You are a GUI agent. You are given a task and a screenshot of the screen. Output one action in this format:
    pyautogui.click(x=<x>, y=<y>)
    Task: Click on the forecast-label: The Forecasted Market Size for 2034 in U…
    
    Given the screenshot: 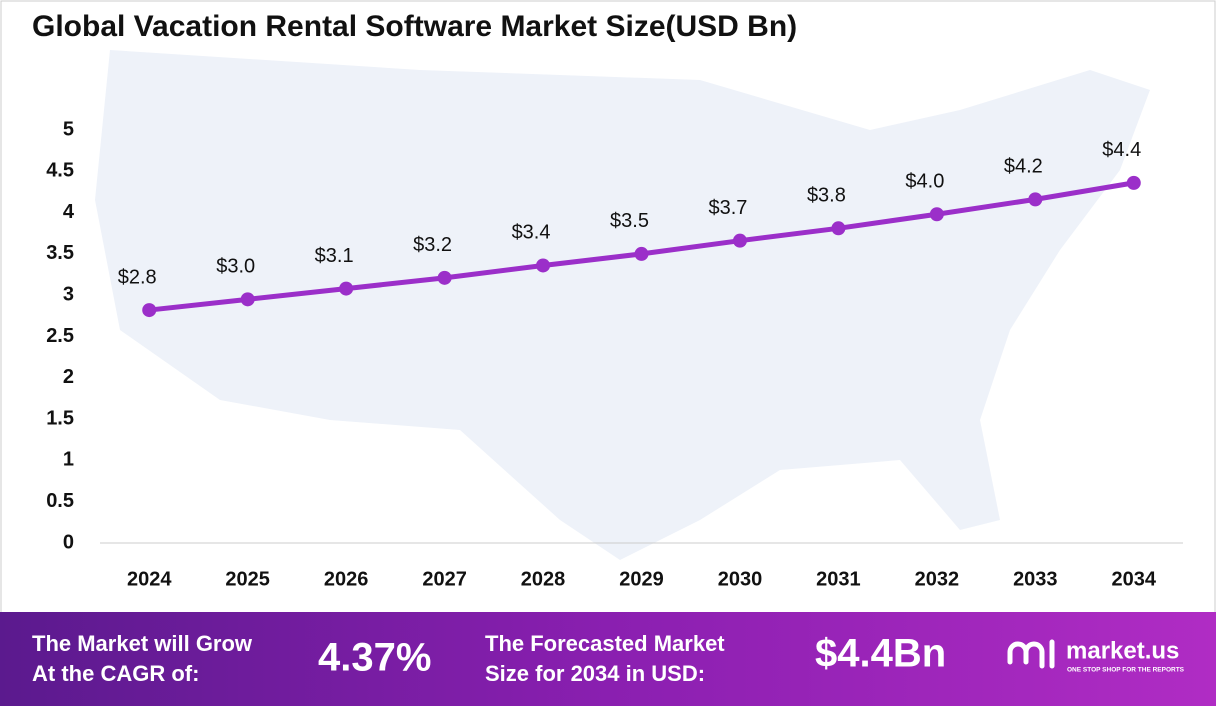 What is the action you would take?
    pyautogui.click(x=608, y=658)
    